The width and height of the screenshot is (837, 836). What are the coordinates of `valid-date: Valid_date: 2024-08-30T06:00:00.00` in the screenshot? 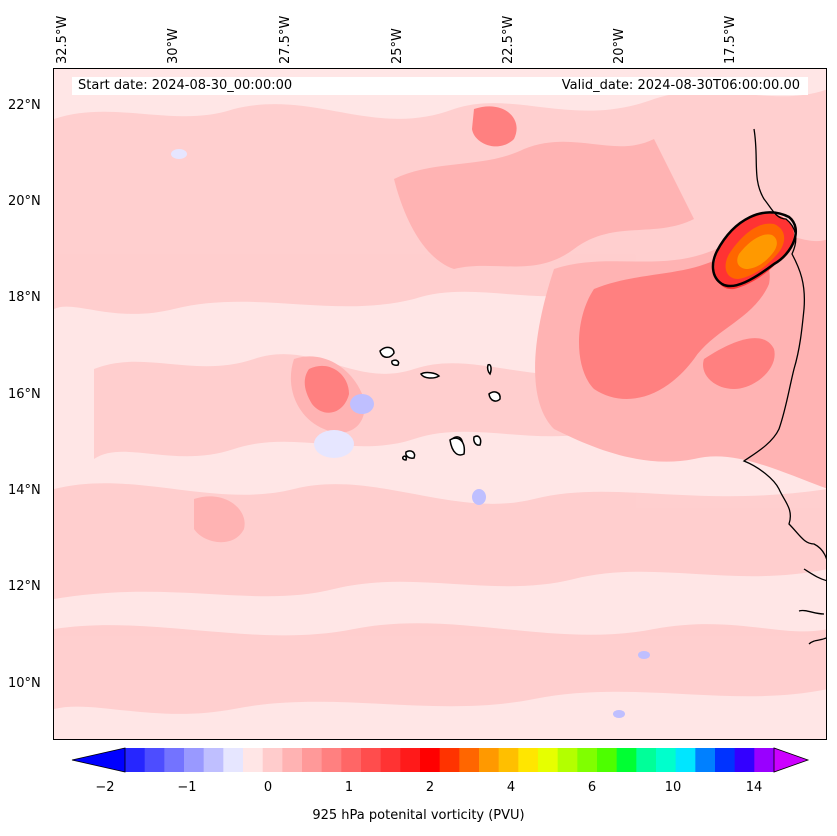 It's located at (680, 85).